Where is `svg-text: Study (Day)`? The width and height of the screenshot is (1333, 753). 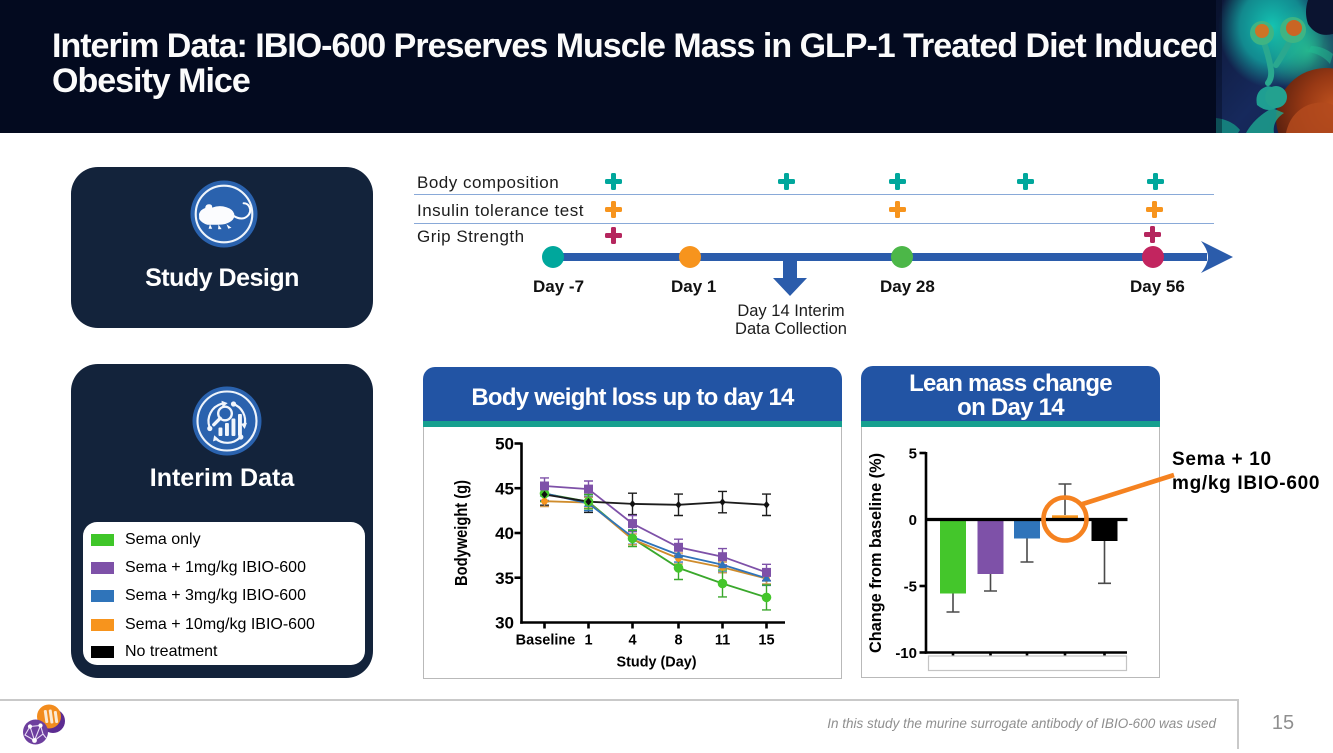
svg-text: Study (Day) is located at coordinates (657, 662).